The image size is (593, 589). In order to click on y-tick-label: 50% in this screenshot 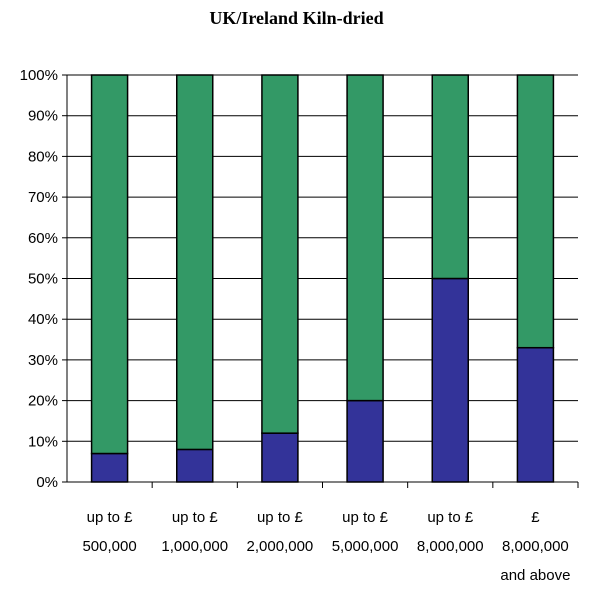, I will do `click(43, 279)`.